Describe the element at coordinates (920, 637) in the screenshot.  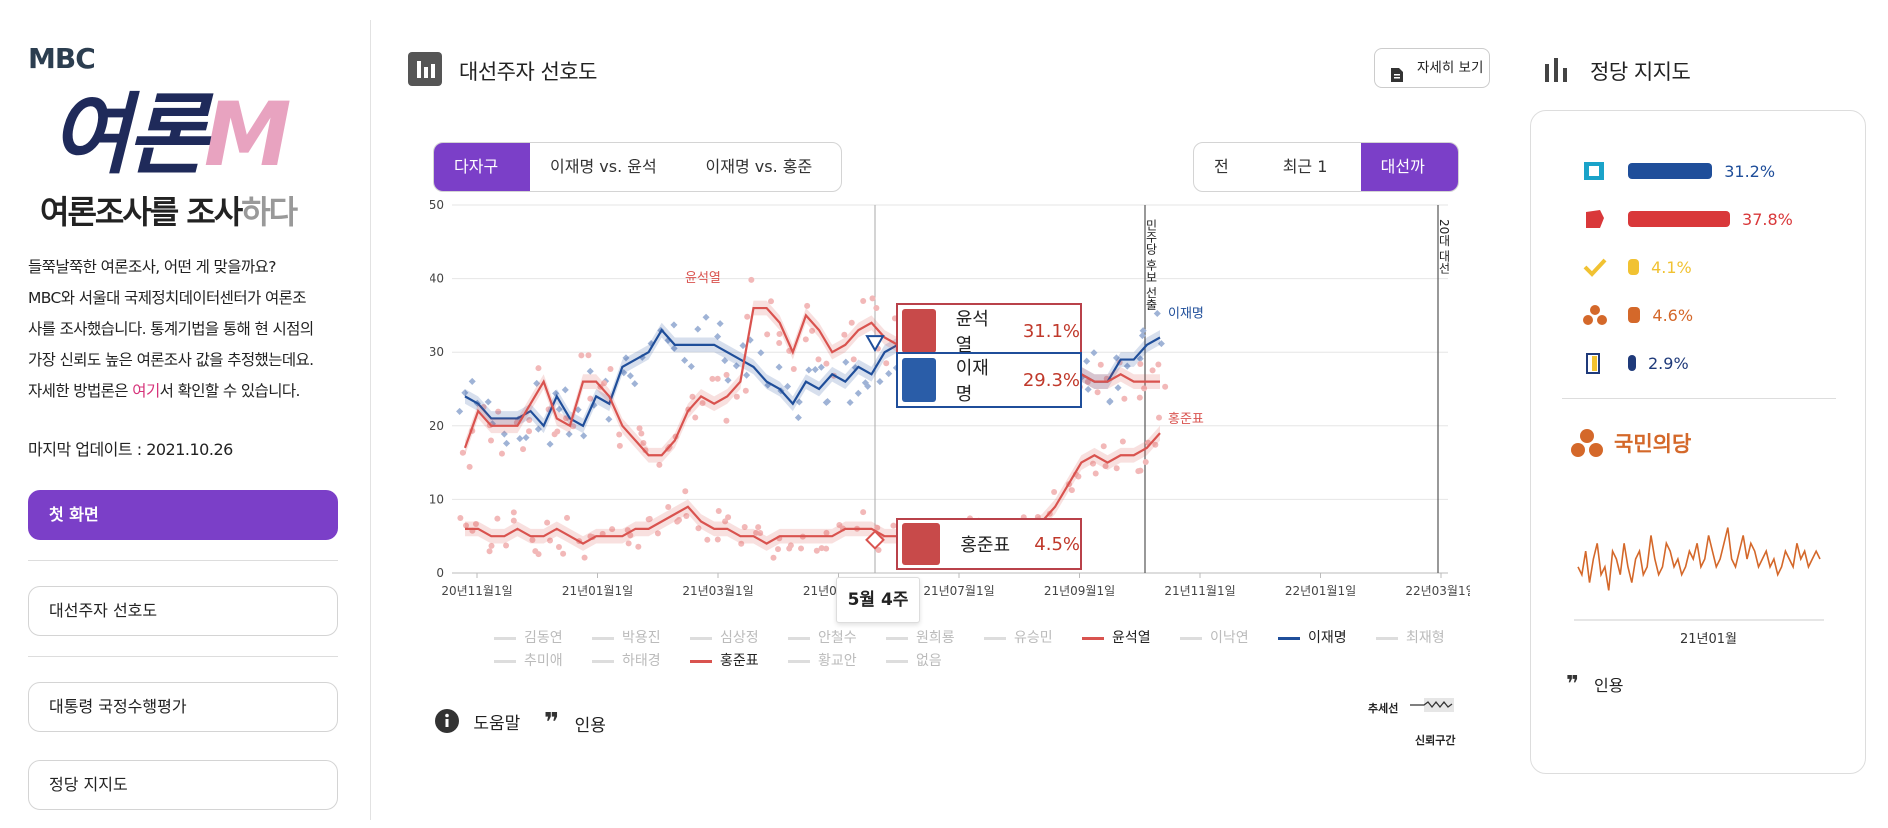
I see `legend-item: 원희룡` at that location.